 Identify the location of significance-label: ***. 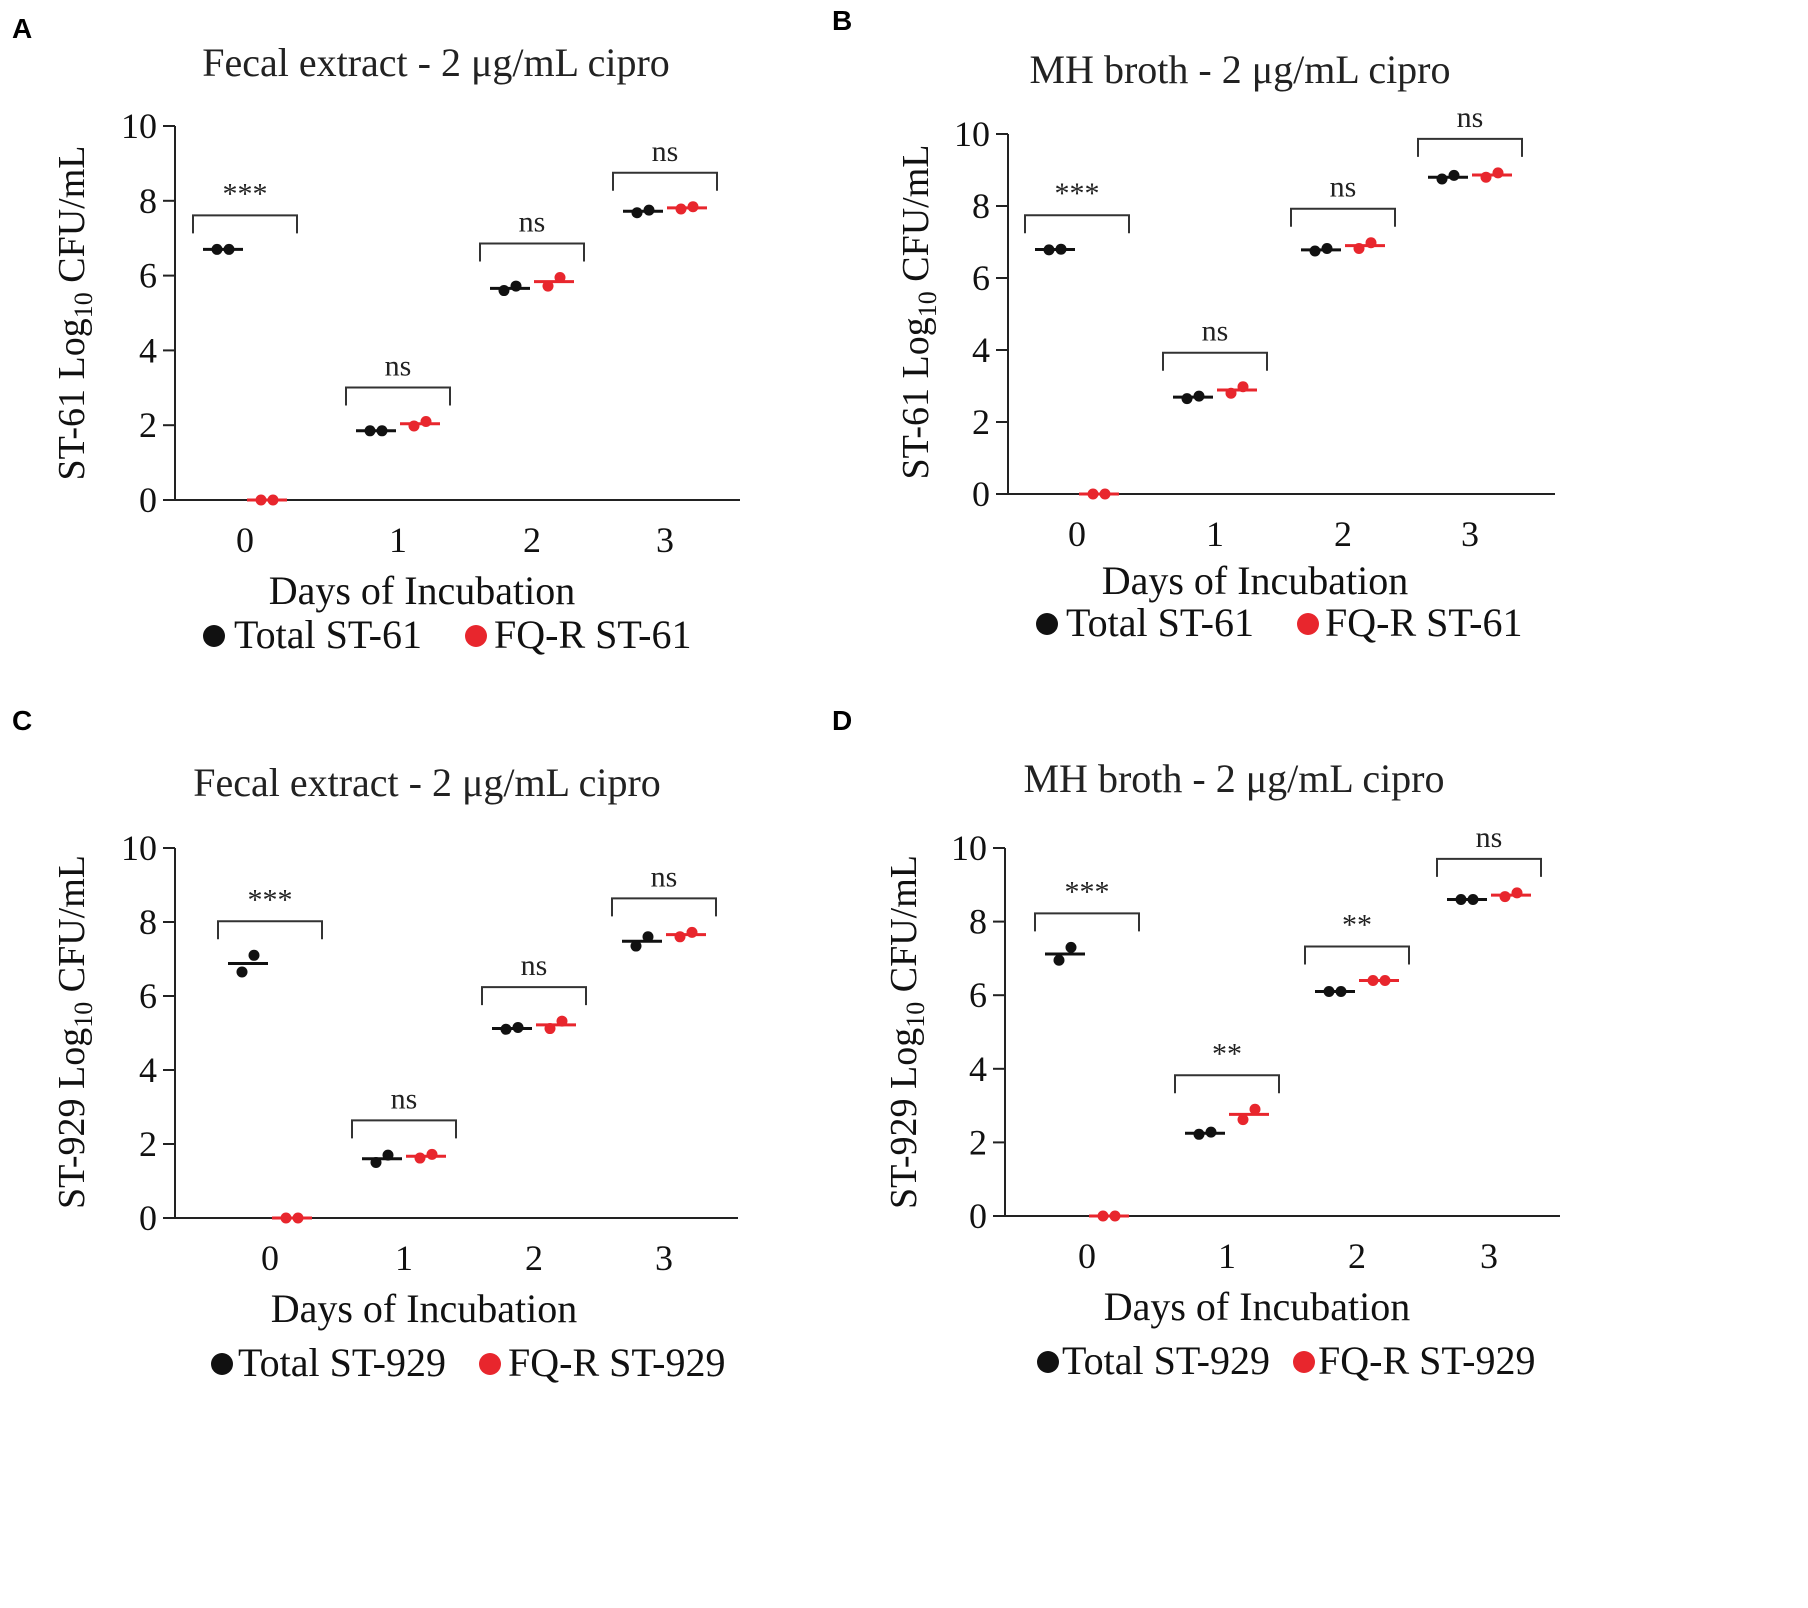
(1087, 891).